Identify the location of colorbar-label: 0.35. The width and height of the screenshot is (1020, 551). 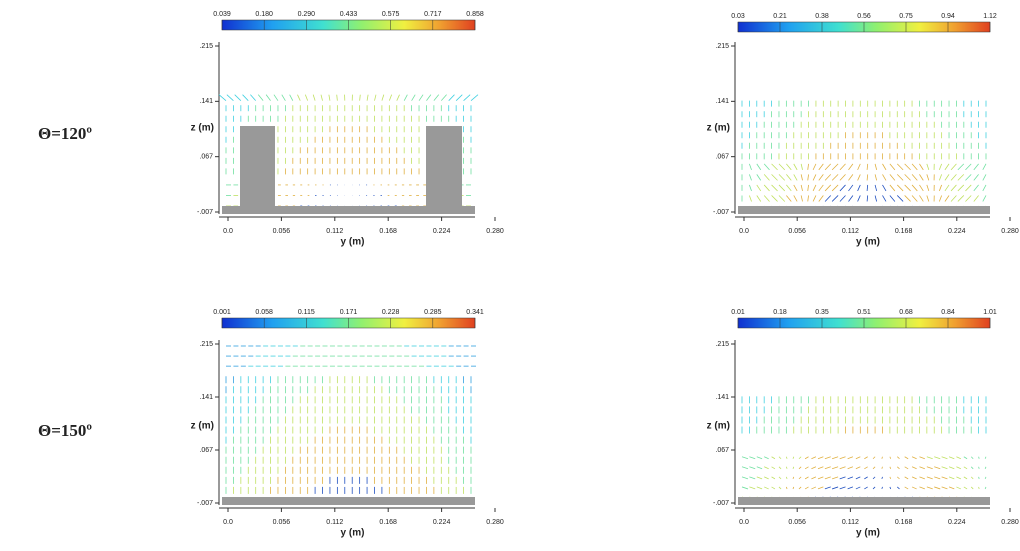
(822, 312).